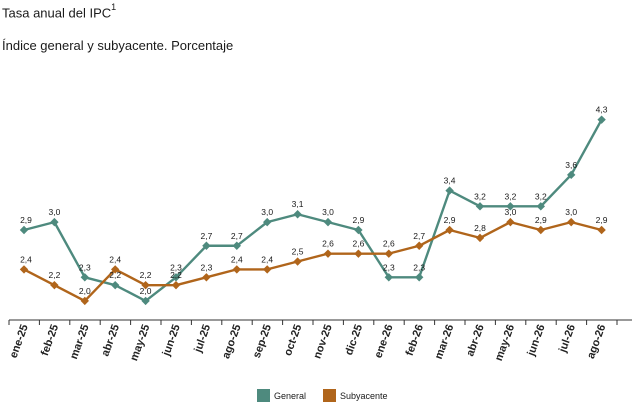 This screenshot has height=405, width=643. I want to click on legend: General Subyacente, so click(321, 396).